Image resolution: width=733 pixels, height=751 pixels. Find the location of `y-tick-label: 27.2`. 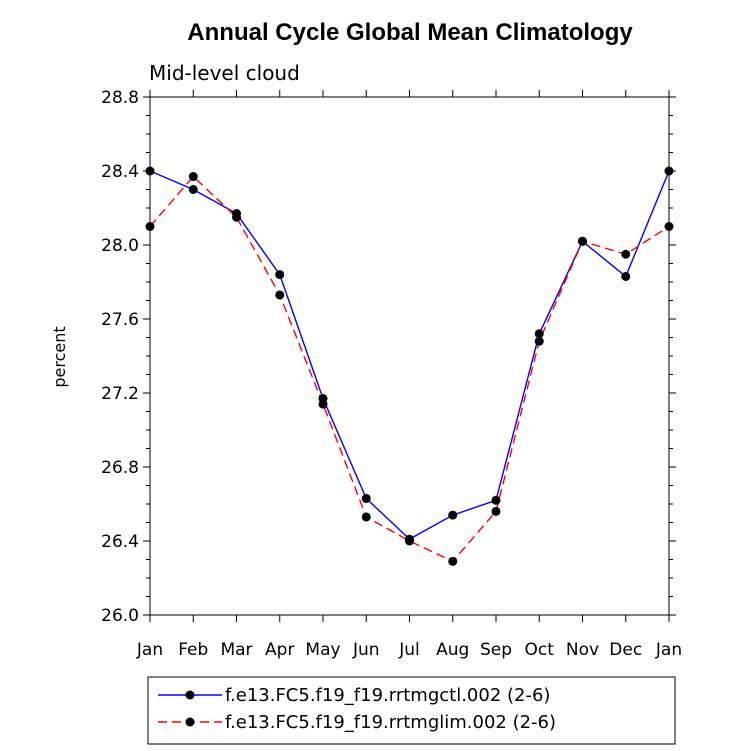

y-tick-label: 27.2 is located at coordinates (120, 394).